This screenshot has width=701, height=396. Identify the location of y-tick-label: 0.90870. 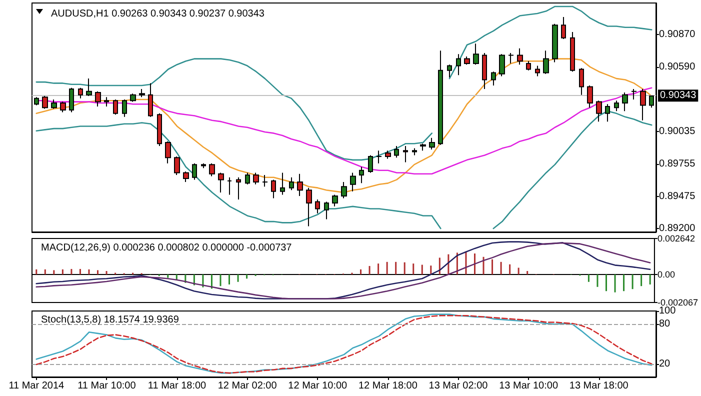
(677, 34).